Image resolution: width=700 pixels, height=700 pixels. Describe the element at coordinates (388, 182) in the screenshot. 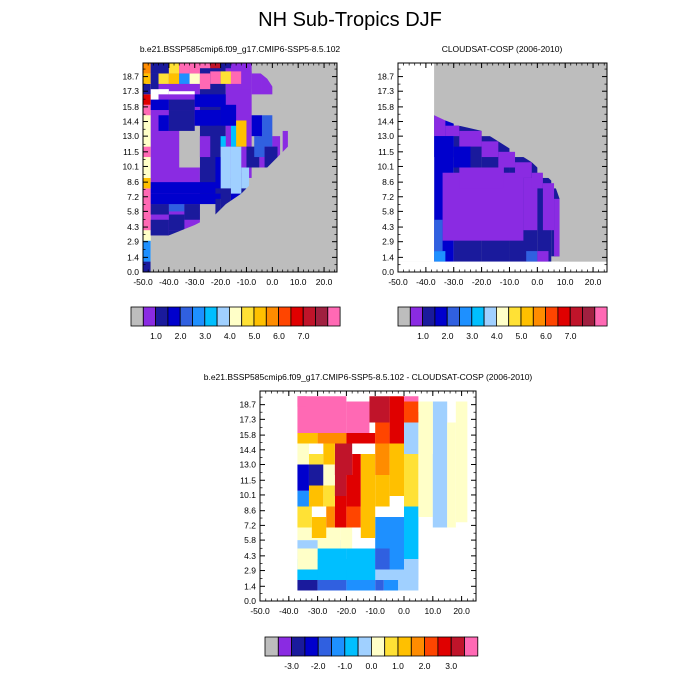

I see `y-tick-label: 8.6` at that location.